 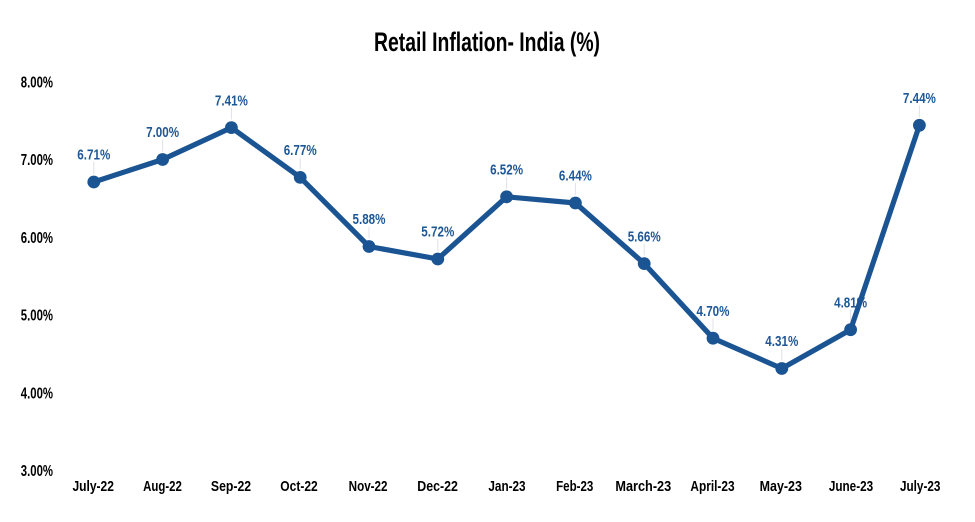 What do you see at coordinates (713, 311) in the screenshot?
I see `svg-text: 4.70%` at bounding box center [713, 311].